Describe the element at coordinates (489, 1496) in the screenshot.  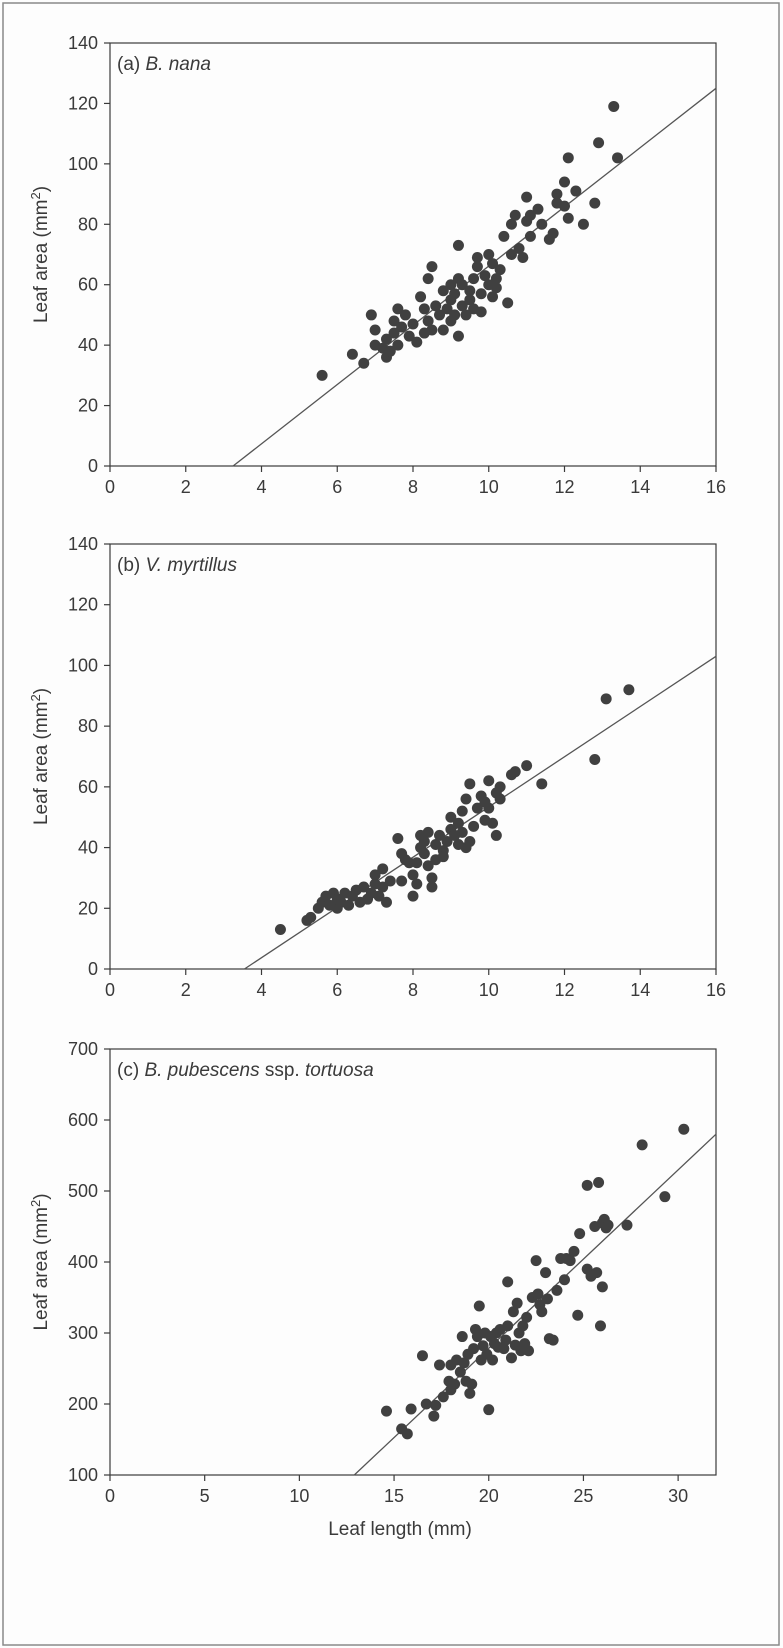
I see `x-tick-label: 20` at that location.